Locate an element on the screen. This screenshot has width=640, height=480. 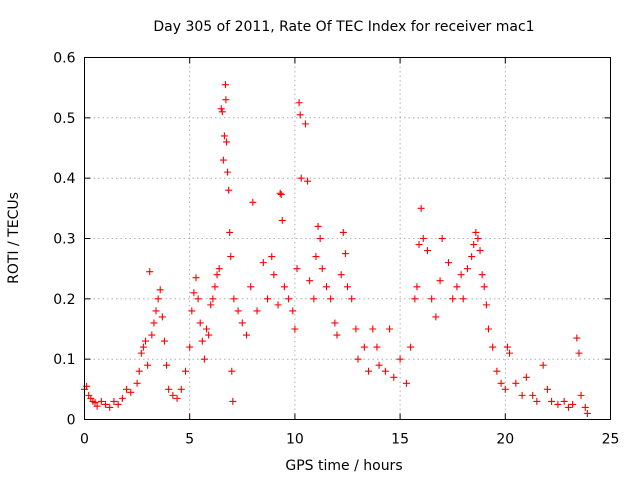
y-tick-label: 0.6 is located at coordinates (64, 59).